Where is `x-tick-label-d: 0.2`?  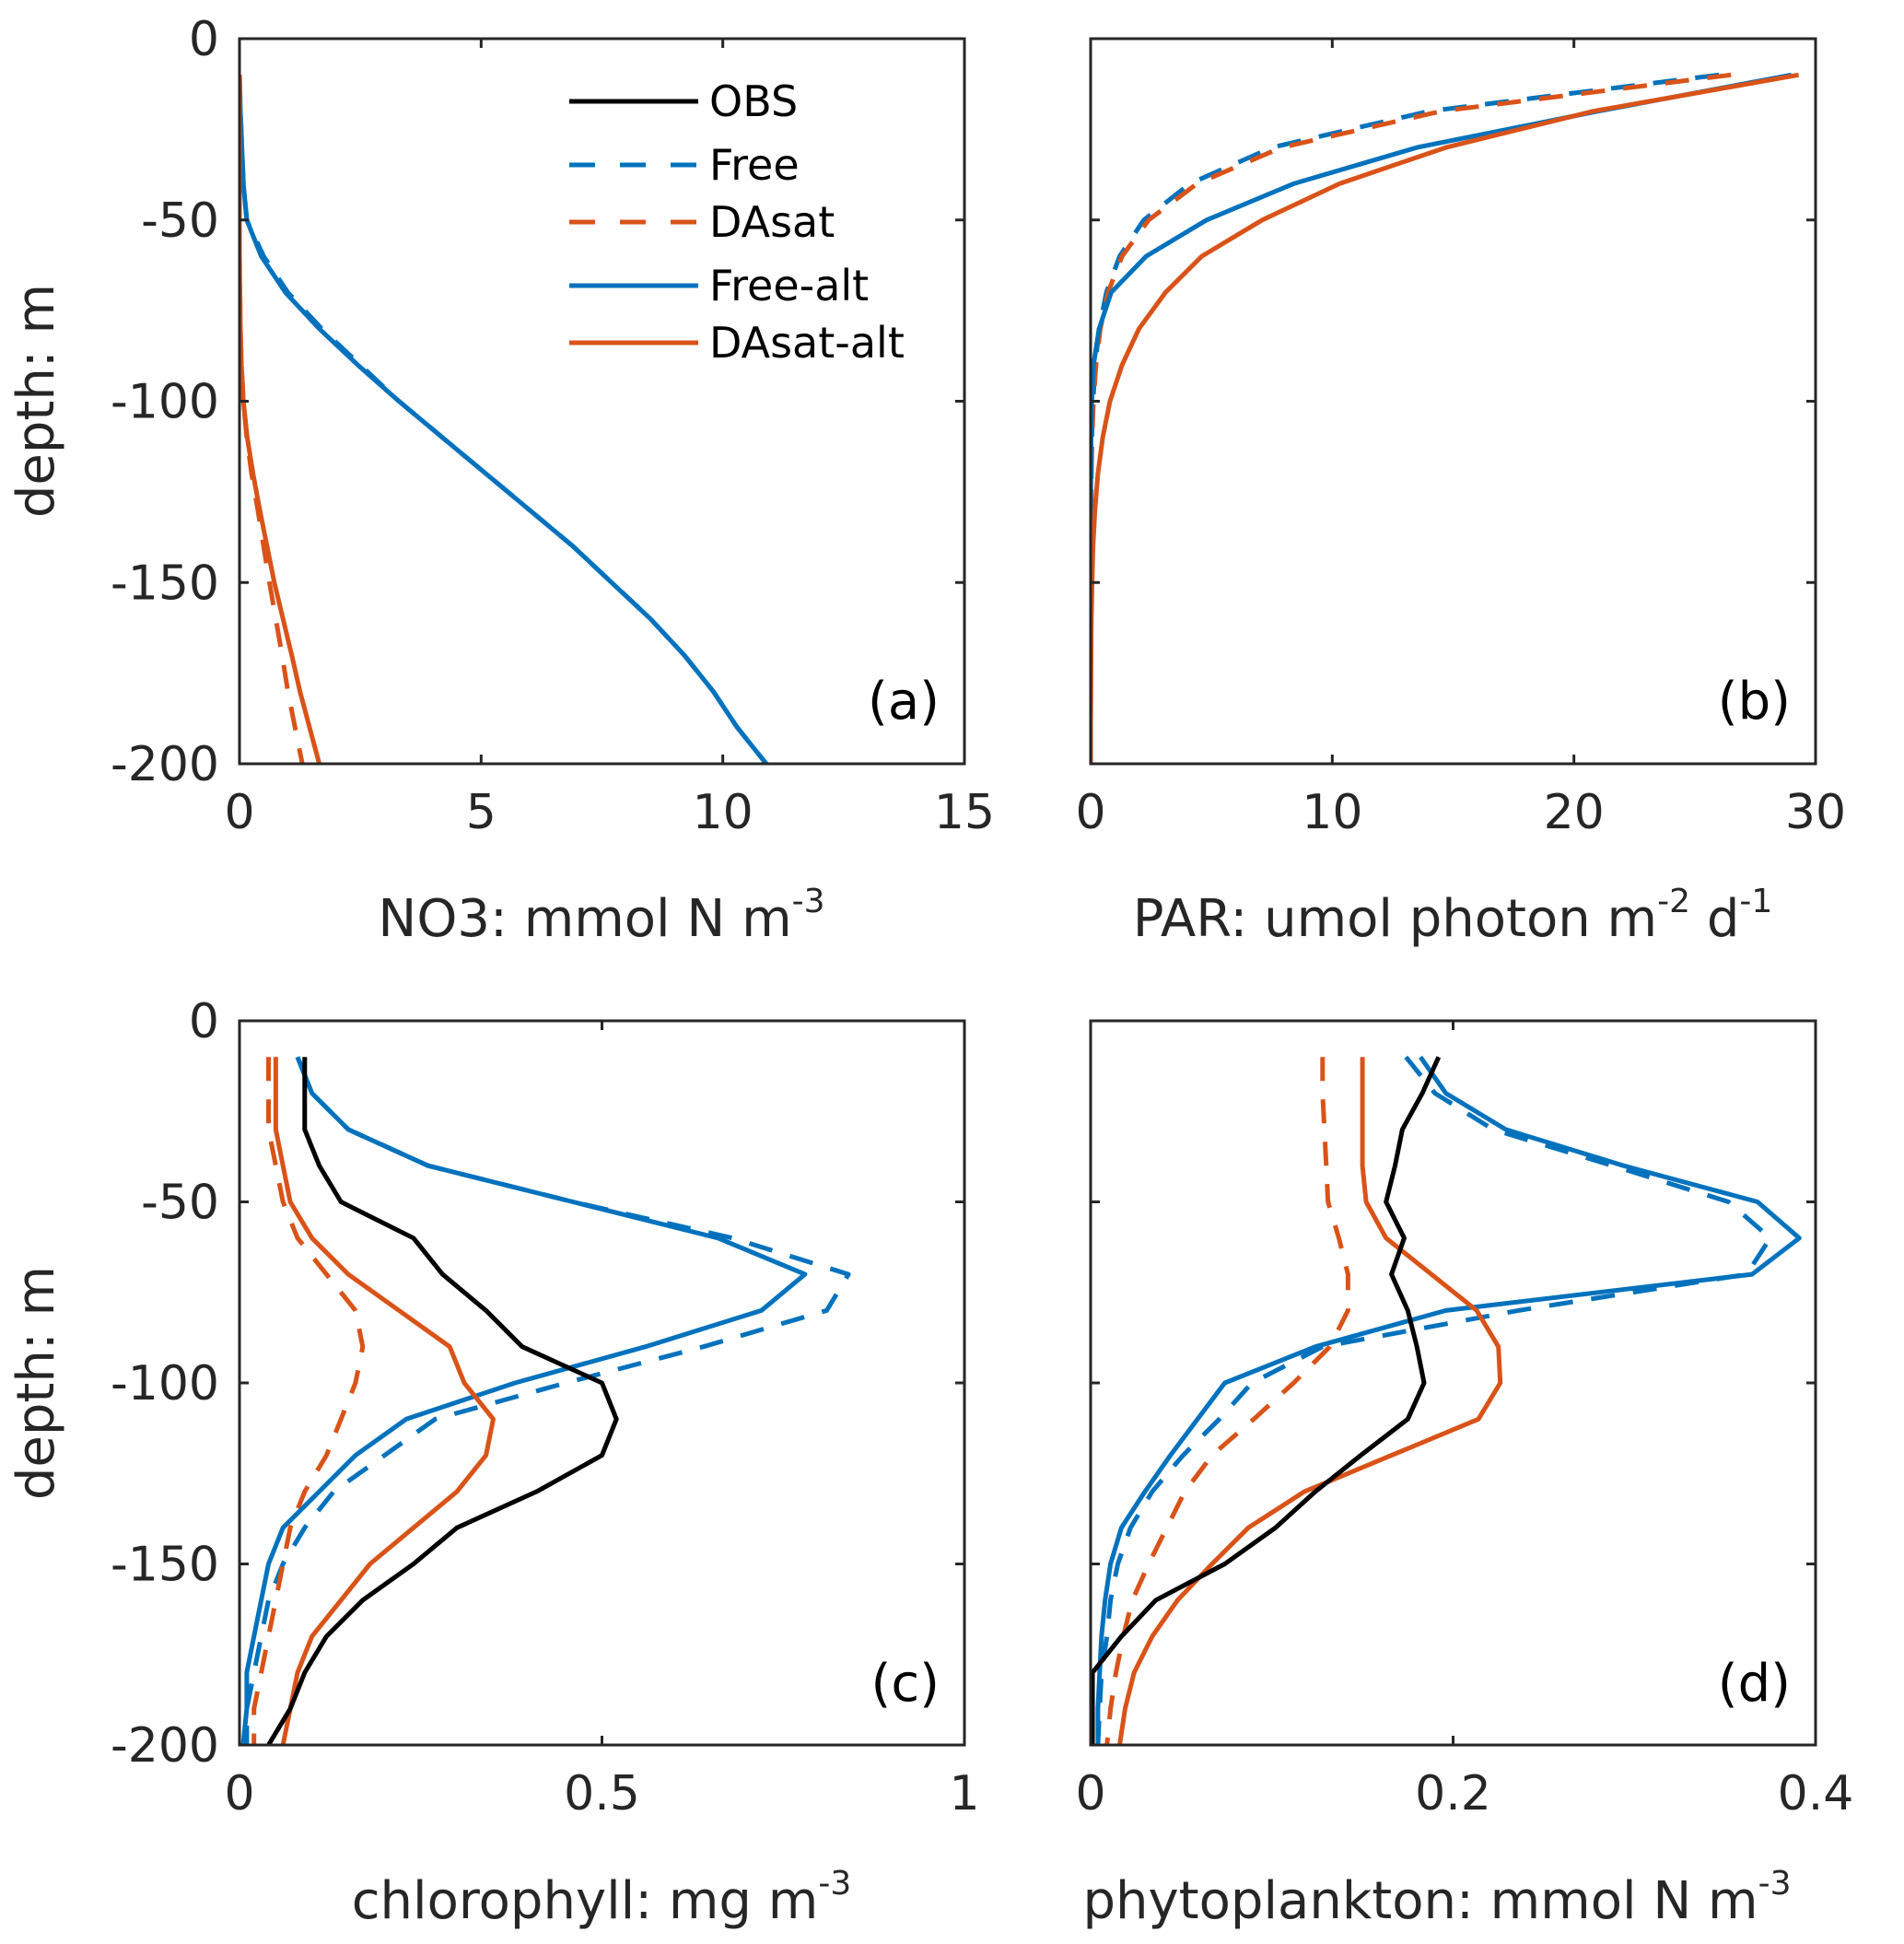 x-tick-label-d: 0.2 is located at coordinates (1453, 1794).